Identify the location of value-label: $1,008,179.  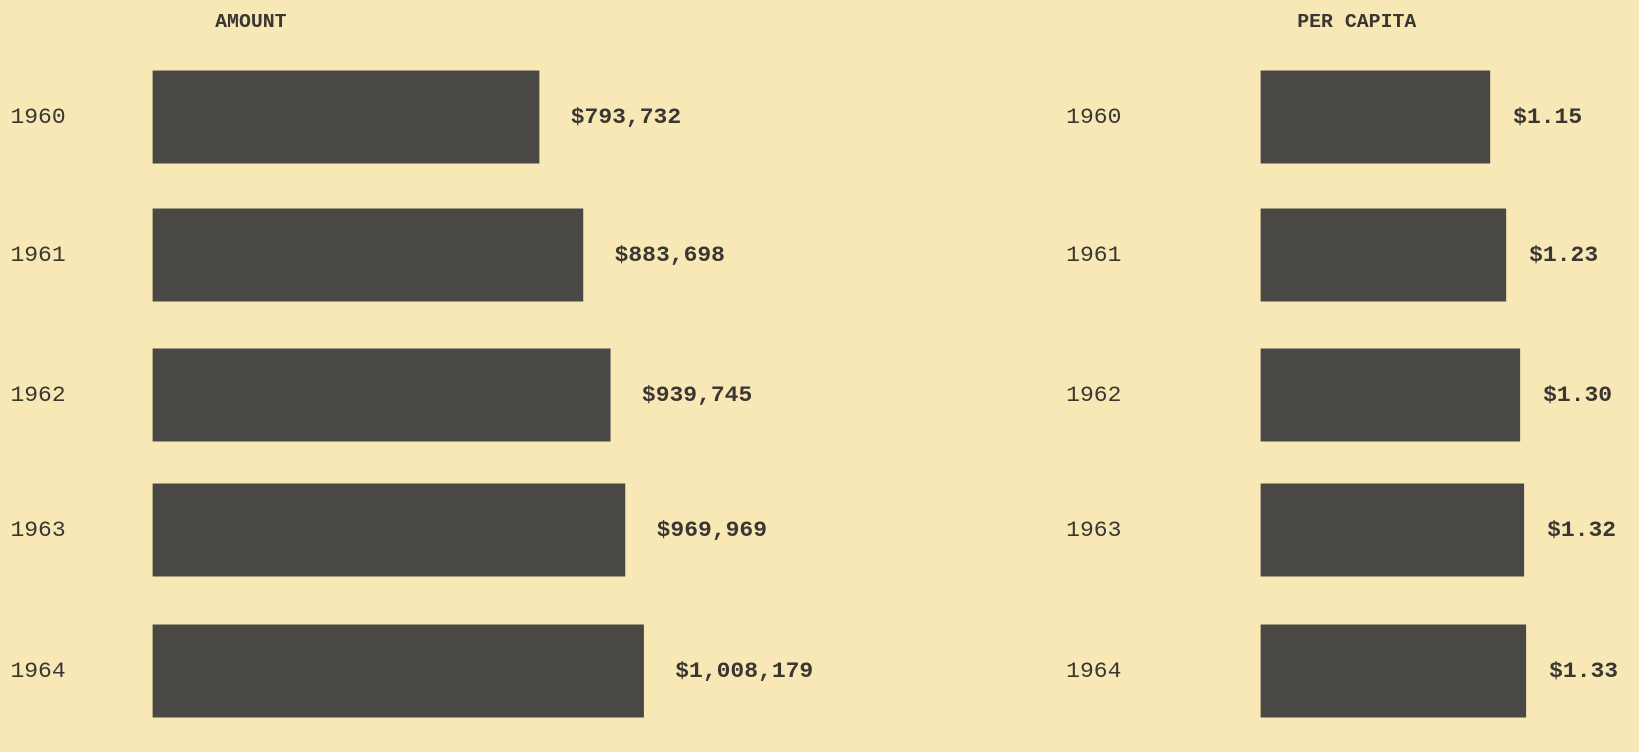
(744, 670).